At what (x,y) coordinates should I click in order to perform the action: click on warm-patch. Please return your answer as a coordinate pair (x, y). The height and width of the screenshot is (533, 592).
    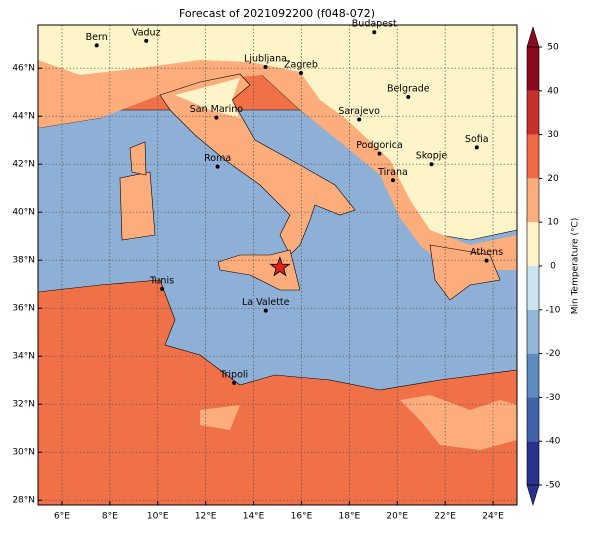
    Looking at the image, I should click on (358, 422).